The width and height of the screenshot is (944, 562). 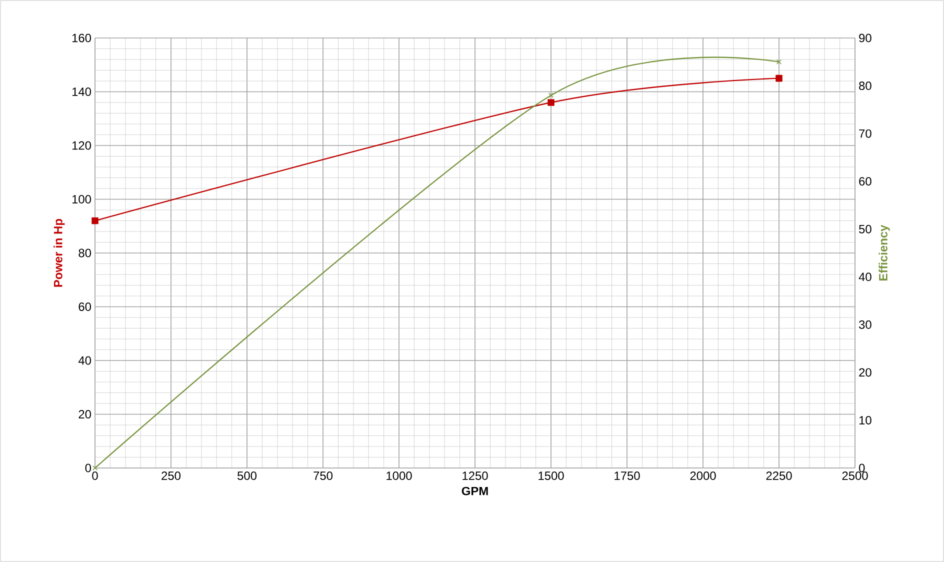 I want to click on y-tick-label: 120, so click(x=82, y=145).